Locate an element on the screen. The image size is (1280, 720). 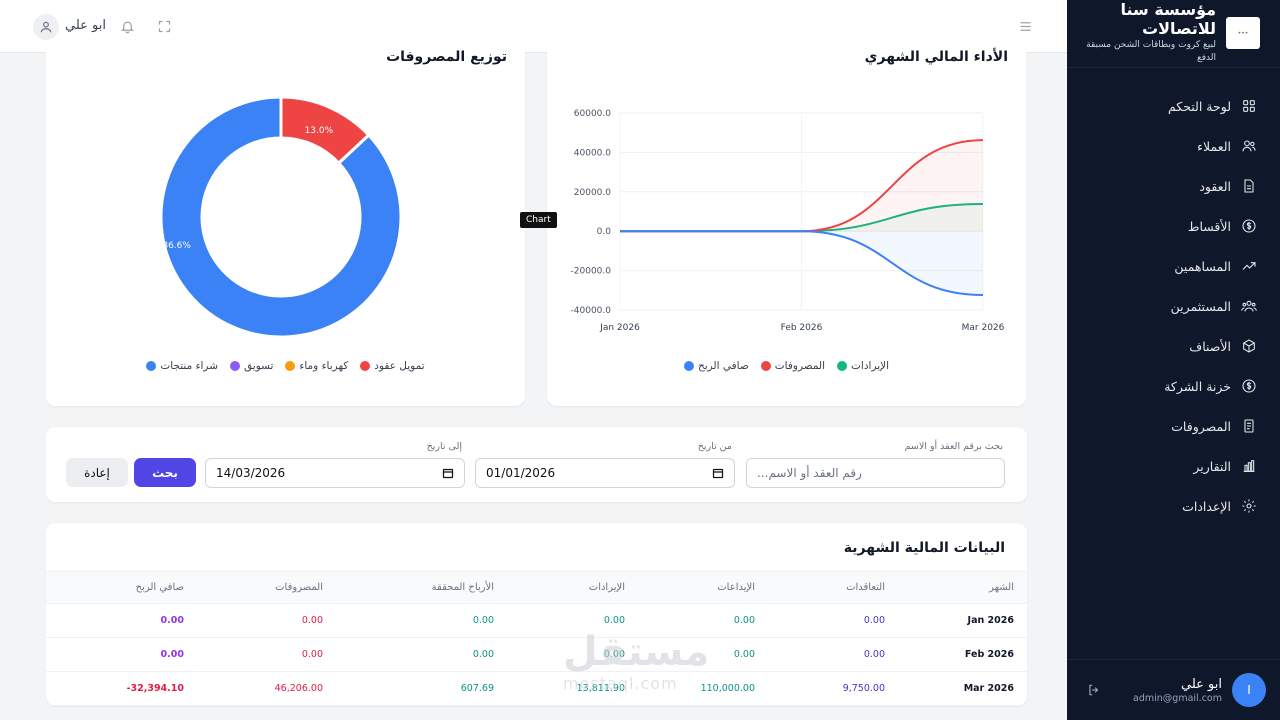
column-header: الأرباح المحققة is located at coordinates (421, 587).